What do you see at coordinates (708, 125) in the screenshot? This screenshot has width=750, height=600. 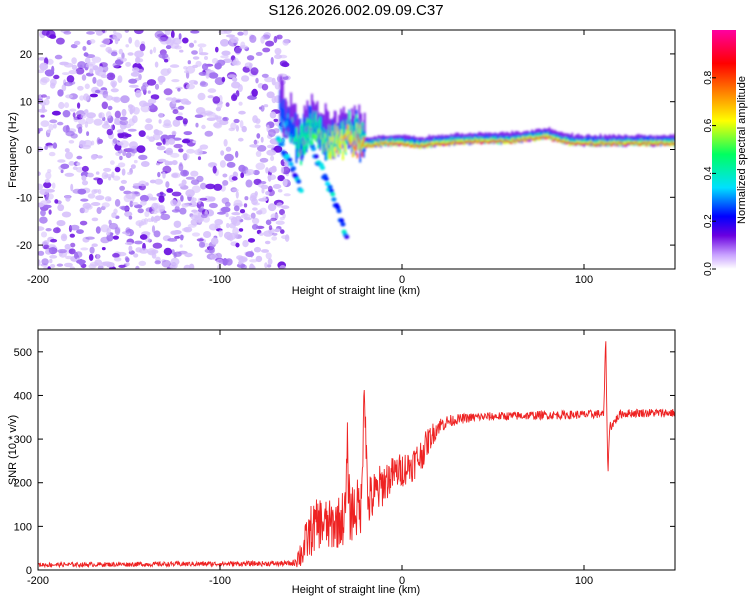 I see `colorbar-tick-label: 0.6` at bounding box center [708, 125].